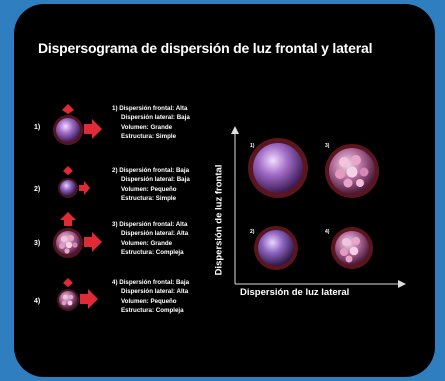 The width and height of the screenshot is (445, 381). Describe the element at coordinates (37, 189) in the screenshot. I see `cell-number: 2)` at that location.